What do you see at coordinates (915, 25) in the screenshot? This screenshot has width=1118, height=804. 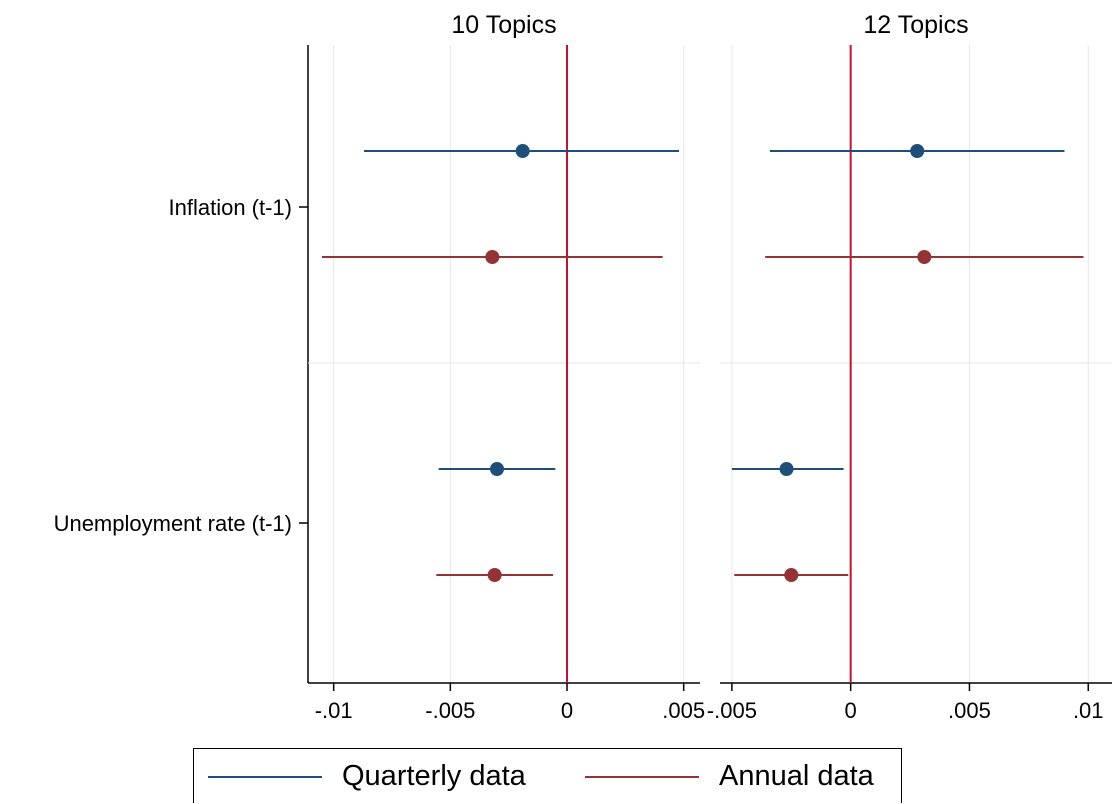 I see `panel-title-1: 12 Topics` at bounding box center [915, 25].